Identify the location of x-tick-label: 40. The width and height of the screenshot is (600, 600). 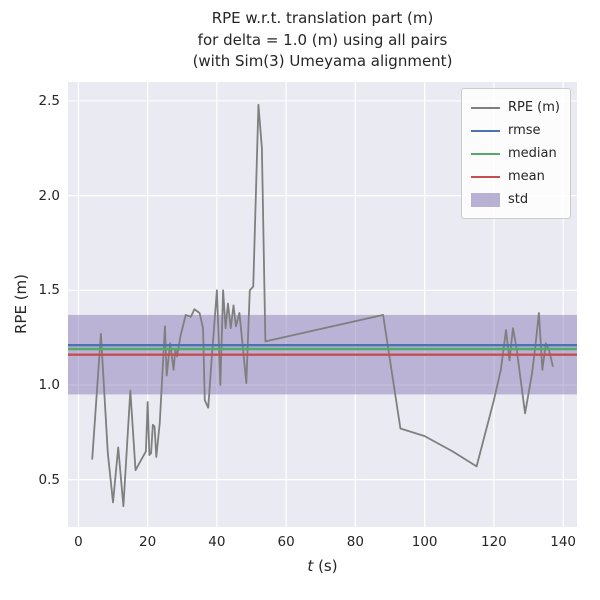
(217, 542).